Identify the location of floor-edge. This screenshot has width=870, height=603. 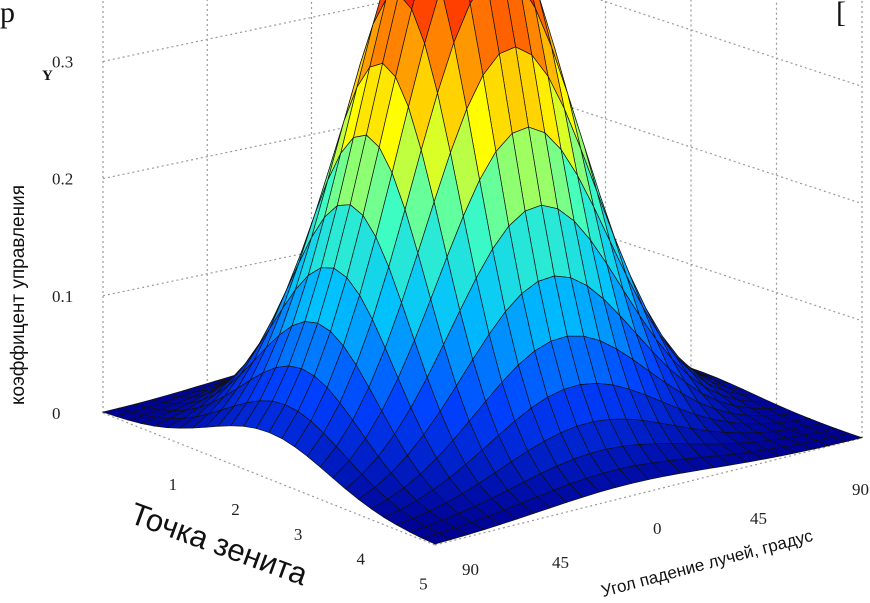
(648, 491).